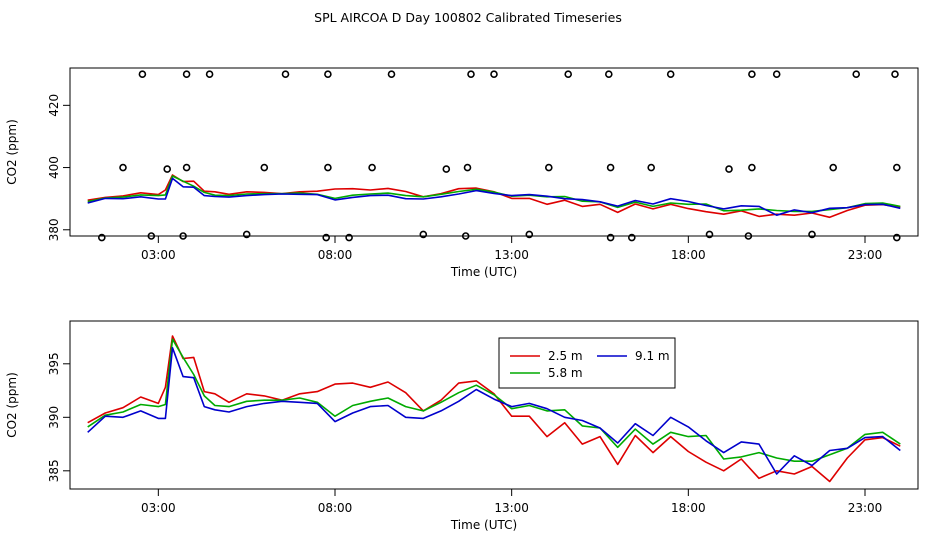 The height and width of the screenshot is (540, 936). Describe the element at coordinates (54, 417) in the screenshot. I see `y-tick-label: 390` at that location.